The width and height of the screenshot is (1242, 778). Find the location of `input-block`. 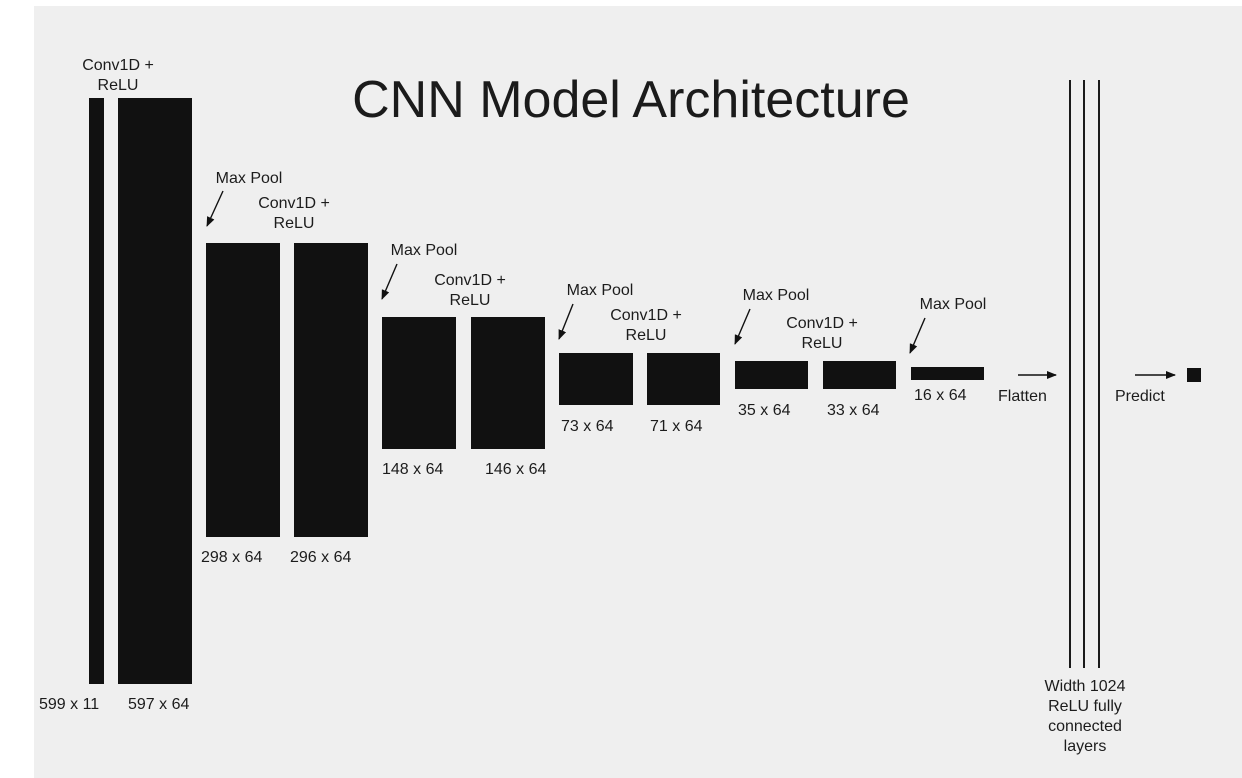

input-block is located at coordinates (96, 391).